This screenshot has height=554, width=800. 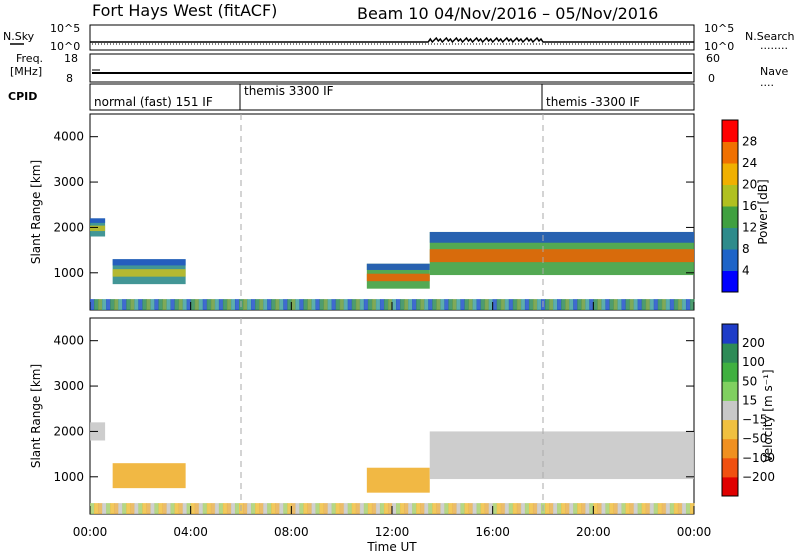 I want to click on colorbar-tick-5: 24, so click(x=749, y=163).